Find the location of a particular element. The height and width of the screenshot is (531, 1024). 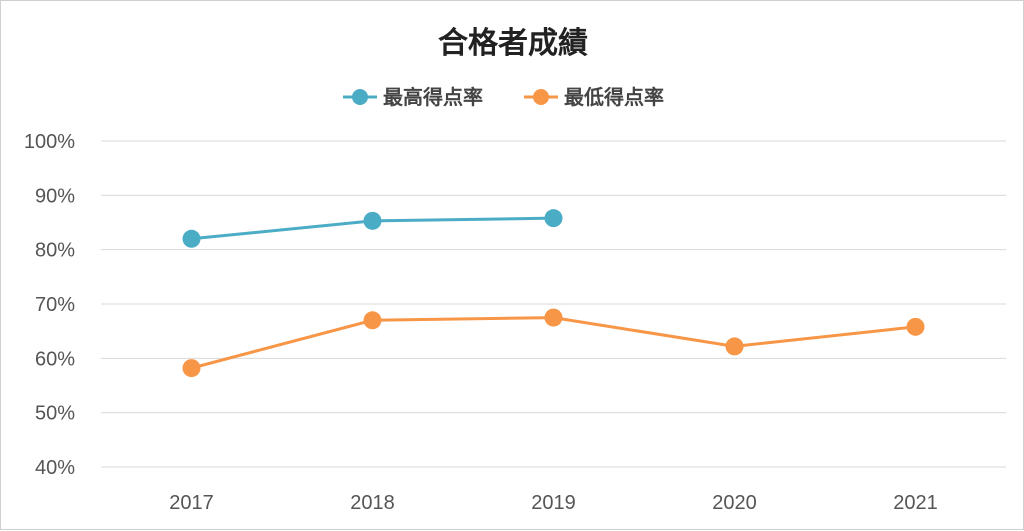

x-tick-label: 2019 is located at coordinates (553, 503).